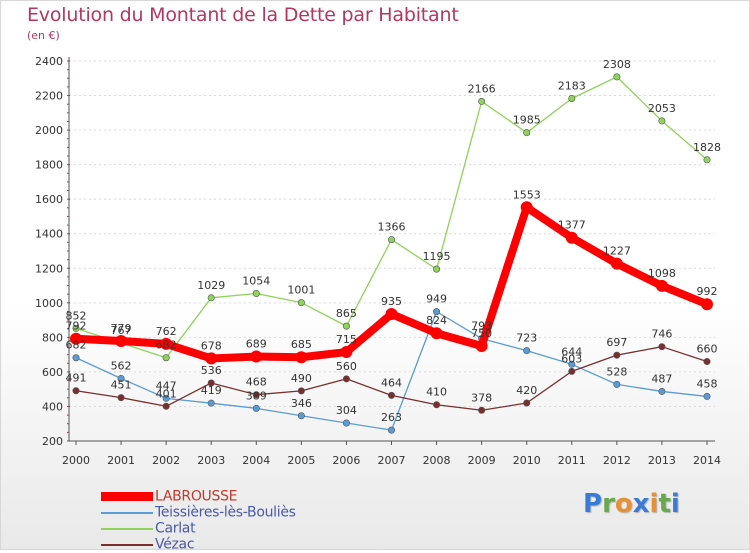 The height and width of the screenshot is (553, 750). I want to click on proxiti-logo: Proxiti, so click(631, 504).